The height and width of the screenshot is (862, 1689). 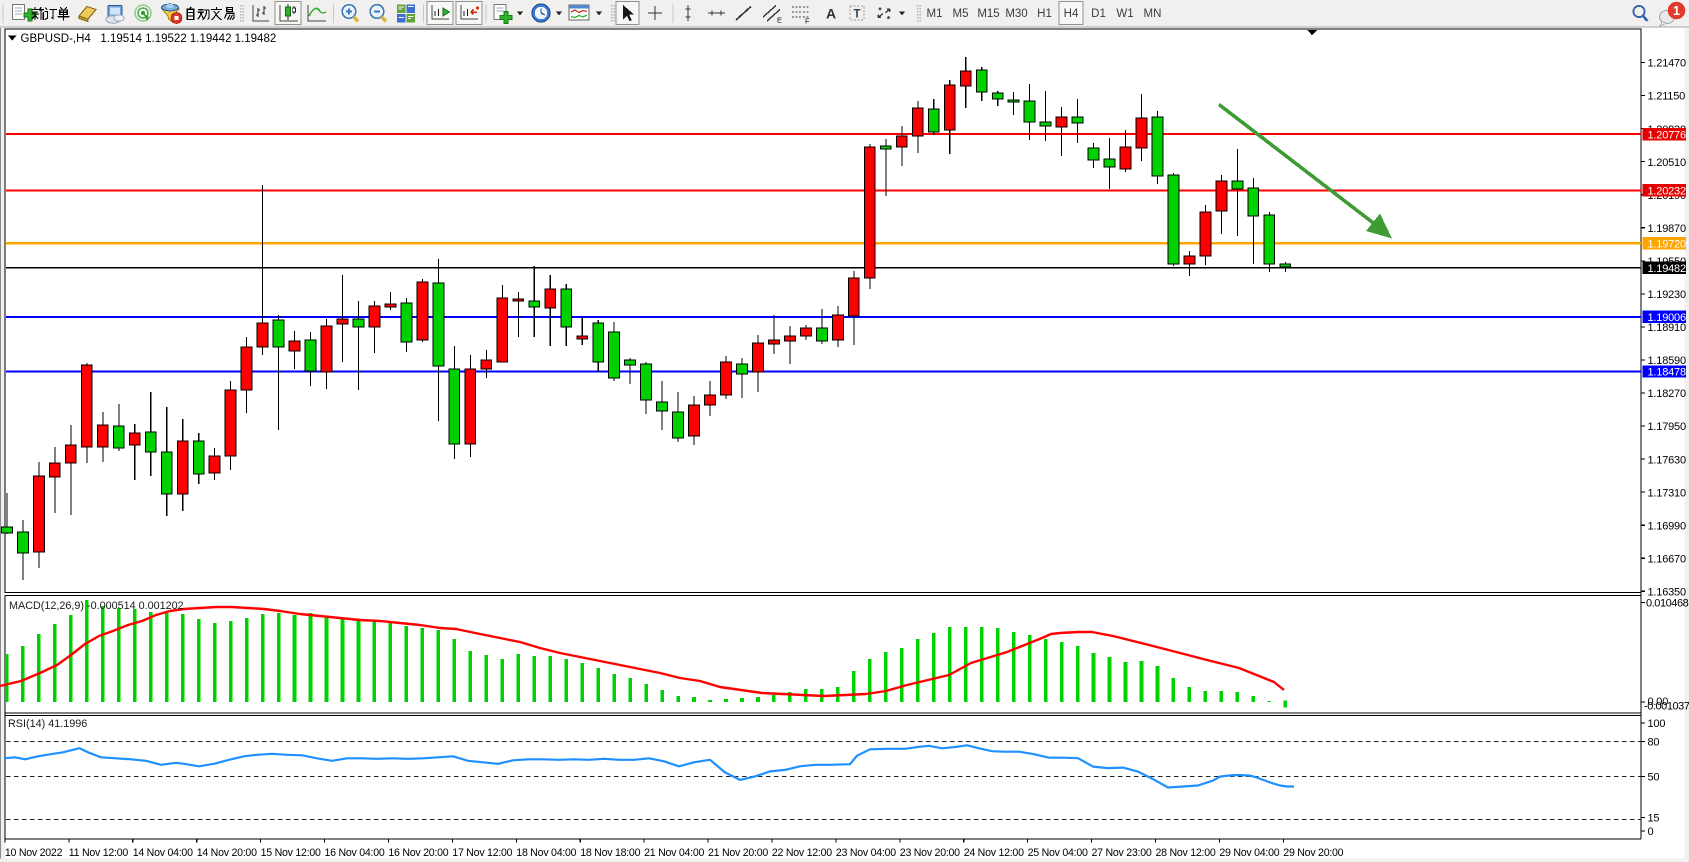 What do you see at coordinates (34, 853) in the screenshot?
I see `svg-text: 10 Nov 2022` at bounding box center [34, 853].